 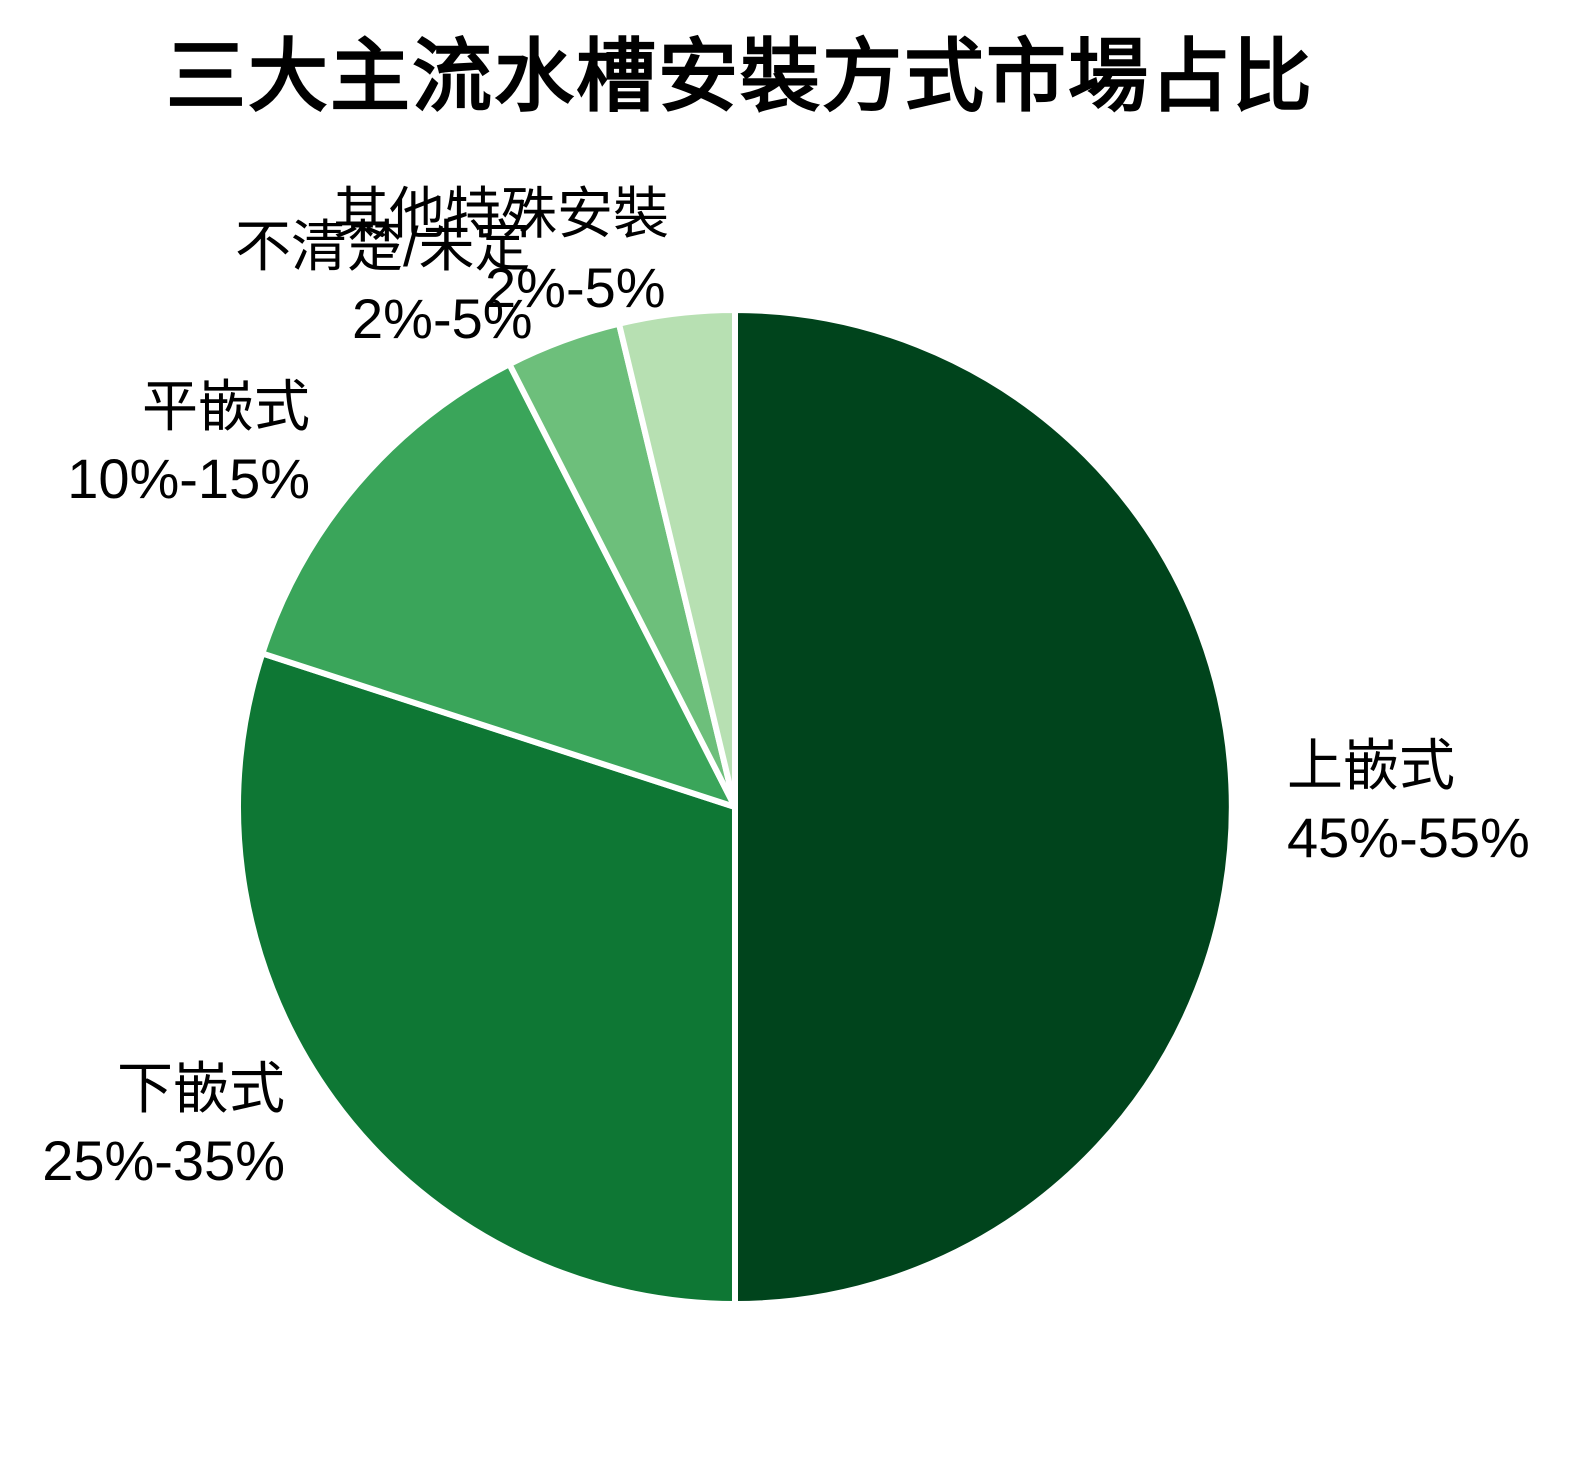 I want to click on label-undecided-name: 不清楚/未定, so click(x=383, y=246).